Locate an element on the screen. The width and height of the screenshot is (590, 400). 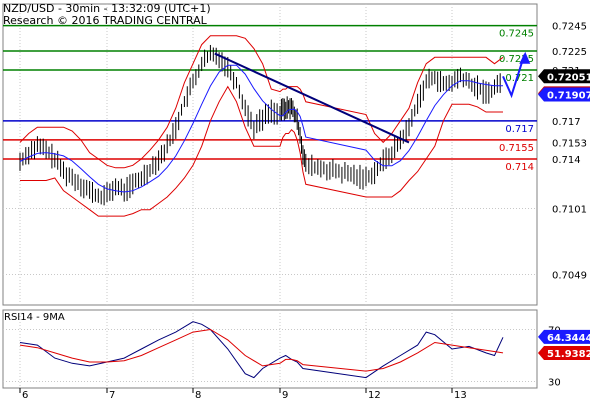
projection-arrow is located at coordinates (514, 76).